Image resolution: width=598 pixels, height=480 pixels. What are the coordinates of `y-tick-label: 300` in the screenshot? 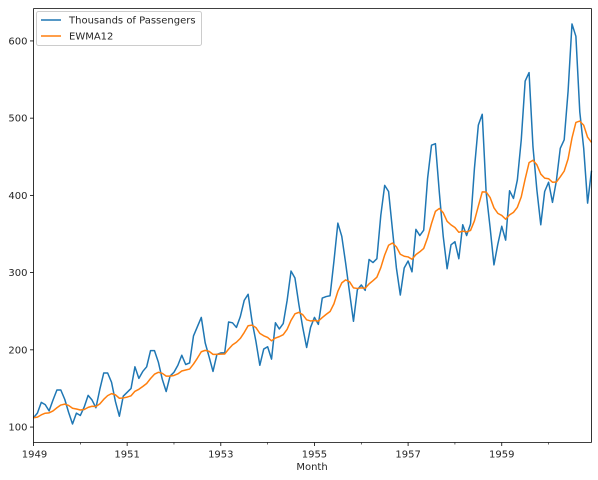 It's located at (17, 273).